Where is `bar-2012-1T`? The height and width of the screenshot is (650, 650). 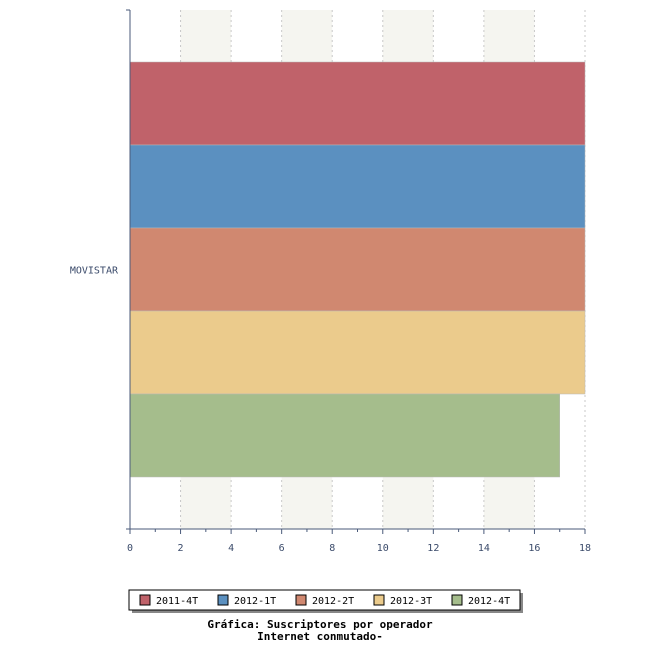
bar-2012-1T is located at coordinates (357, 186).